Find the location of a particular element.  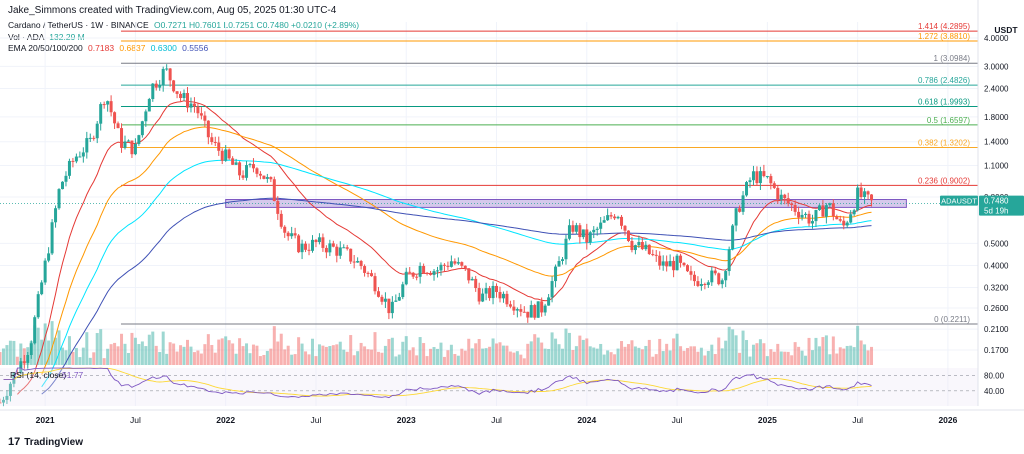

price-tick-label: 1.4000 is located at coordinates (996, 142).